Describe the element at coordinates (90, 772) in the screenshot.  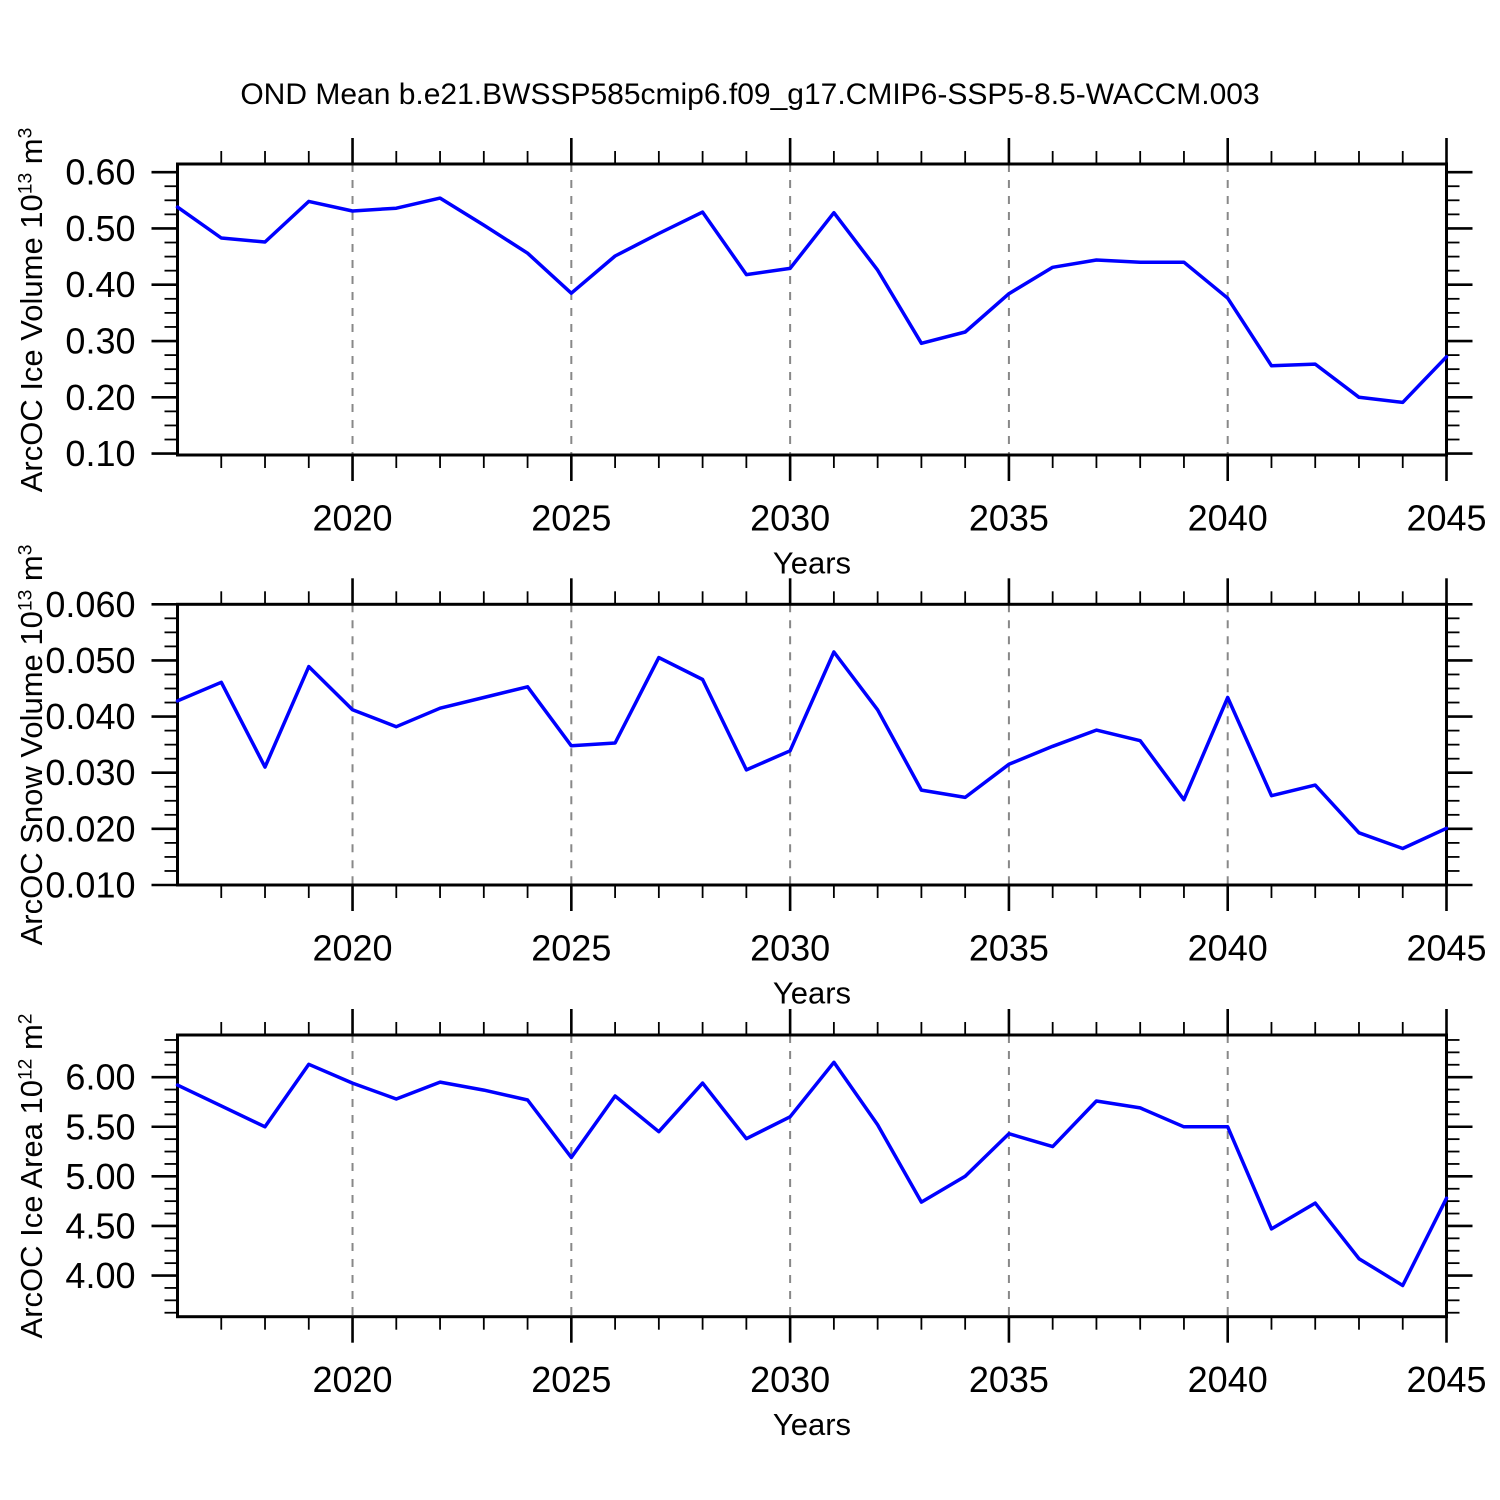
I see `y-tick-label: 0.030` at that location.